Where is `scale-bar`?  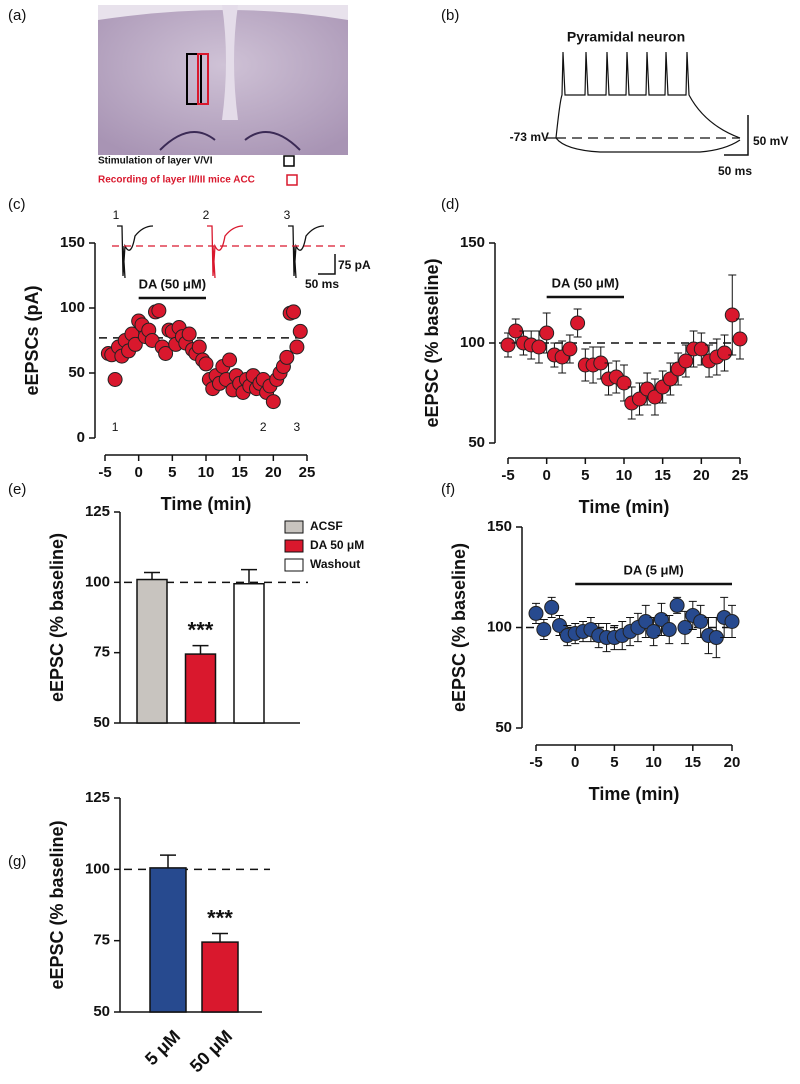
scale-bar is located at coordinates (327, 264).